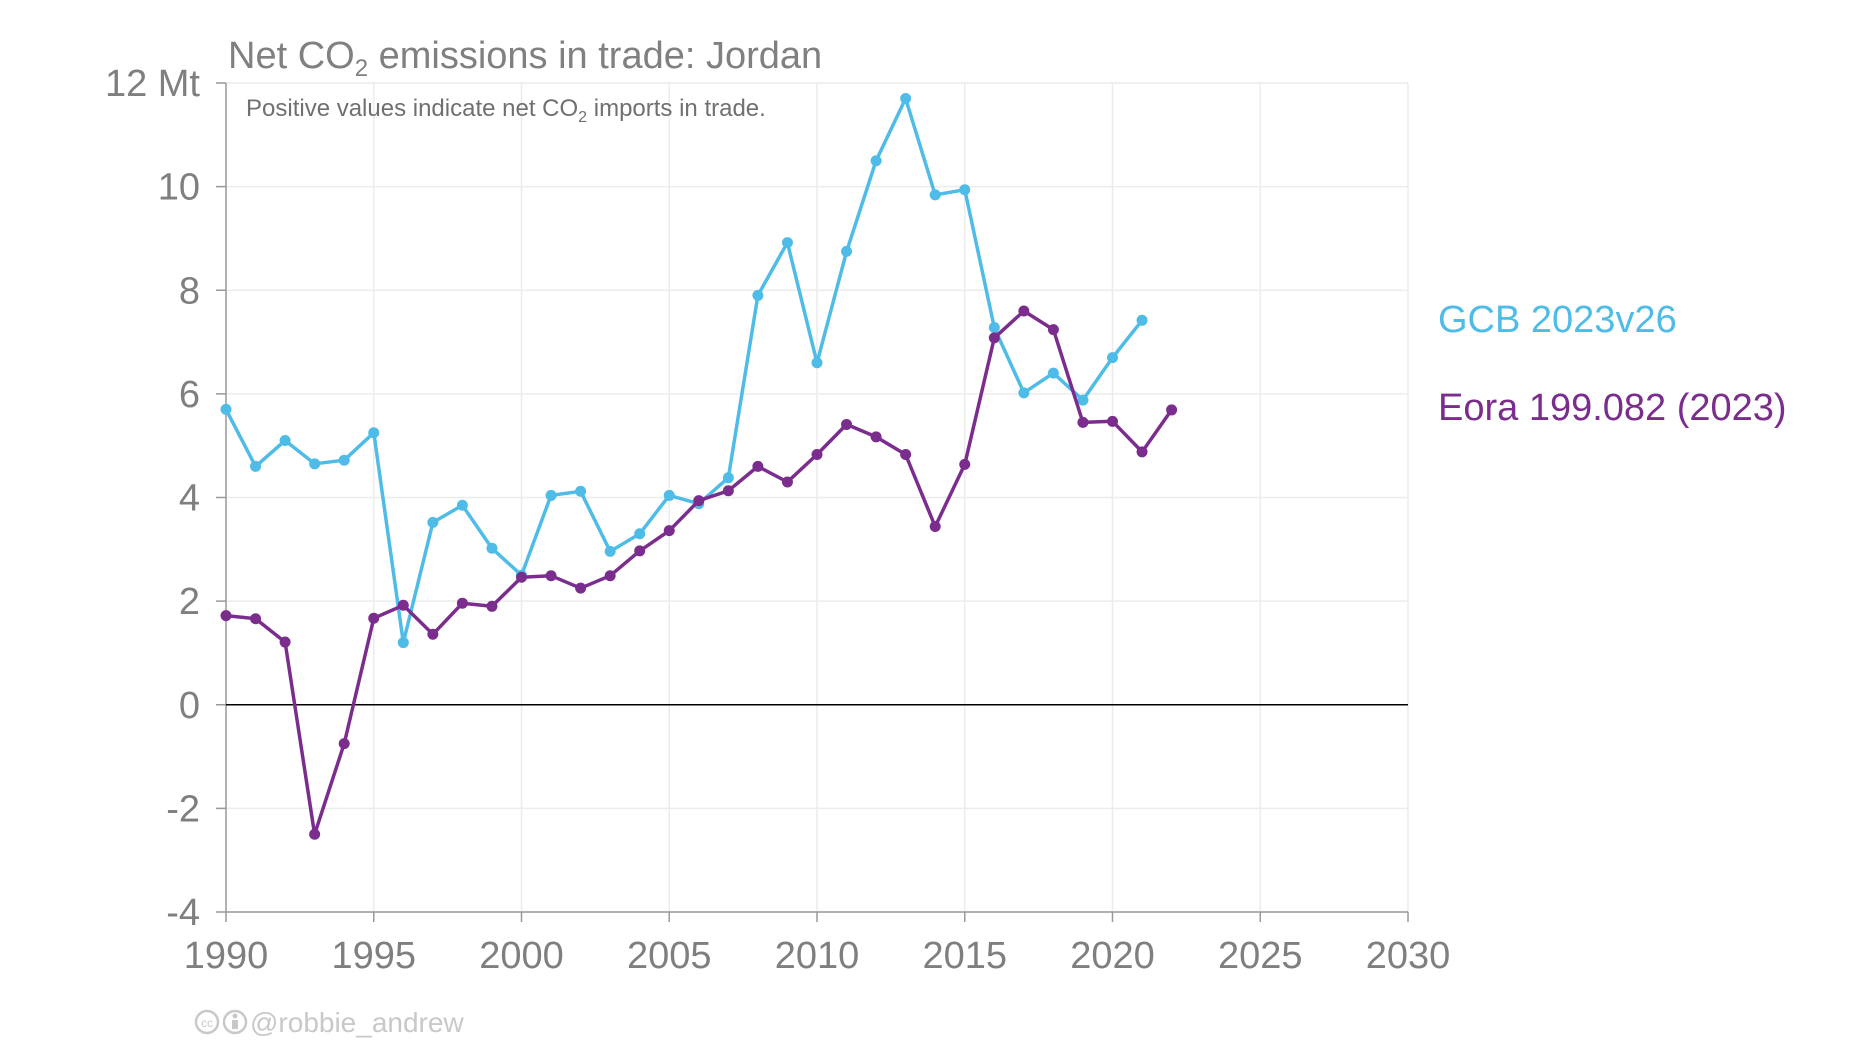  What do you see at coordinates (357, 1022) in the screenshot?
I see `credit-label: @robbie_andrew` at bounding box center [357, 1022].